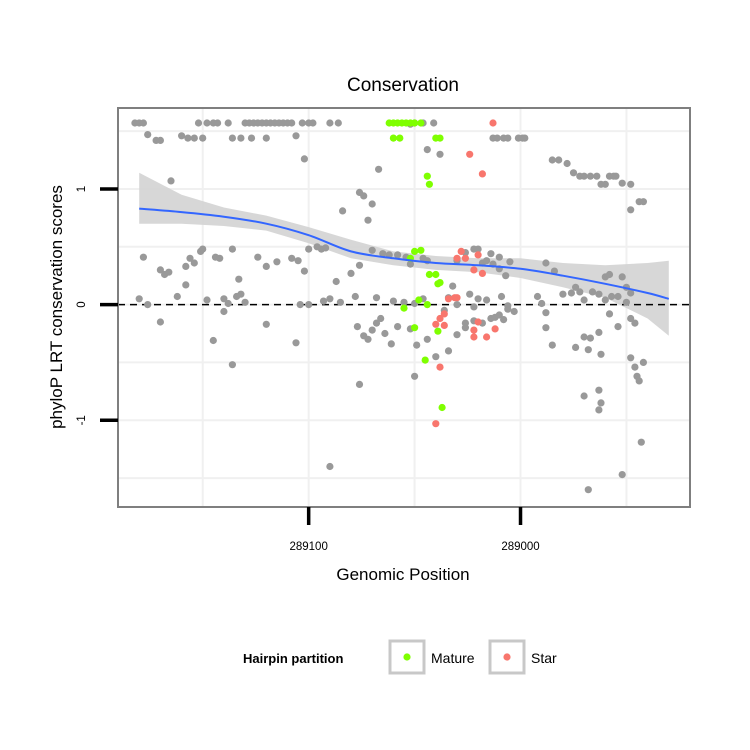 The height and width of the screenshot is (750, 750). What do you see at coordinates (82, 420) in the screenshot?
I see `y-tick-label: -1` at bounding box center [82, 420].